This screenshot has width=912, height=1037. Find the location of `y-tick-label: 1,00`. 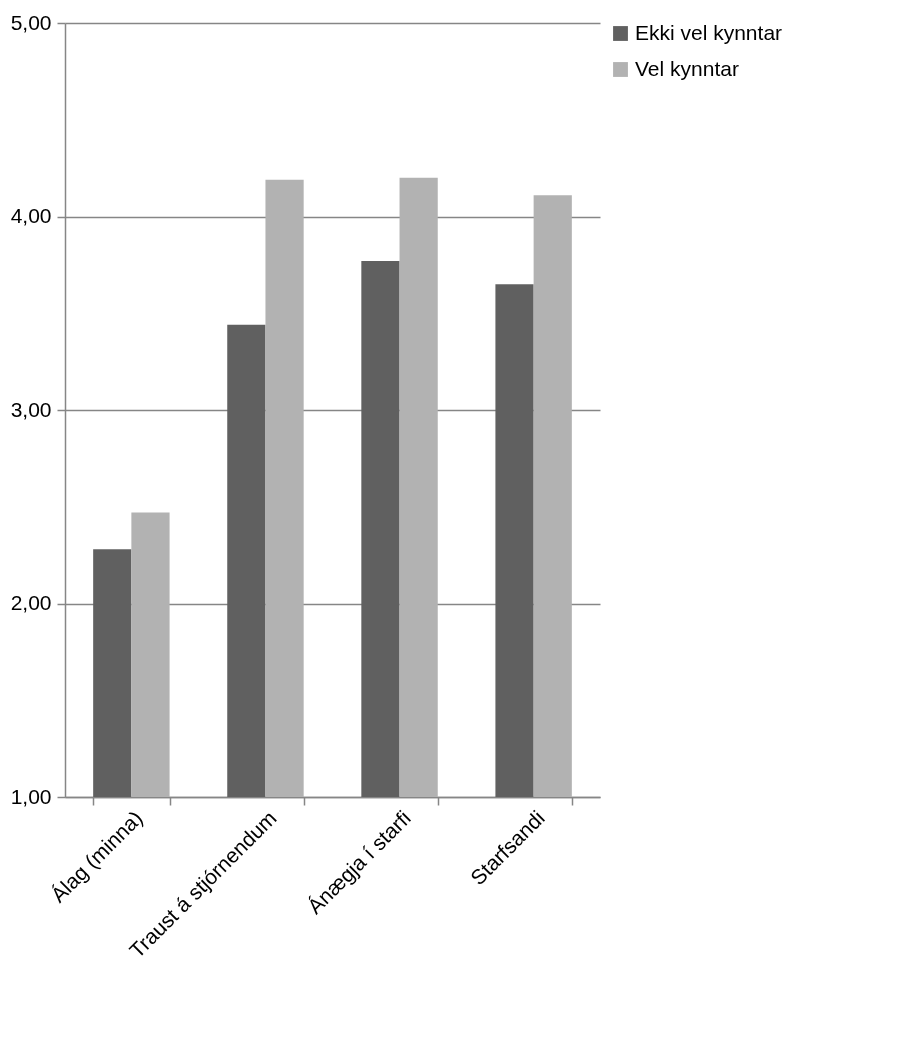

y-tick-label: 1,00 is located at coordinates (31, 796).